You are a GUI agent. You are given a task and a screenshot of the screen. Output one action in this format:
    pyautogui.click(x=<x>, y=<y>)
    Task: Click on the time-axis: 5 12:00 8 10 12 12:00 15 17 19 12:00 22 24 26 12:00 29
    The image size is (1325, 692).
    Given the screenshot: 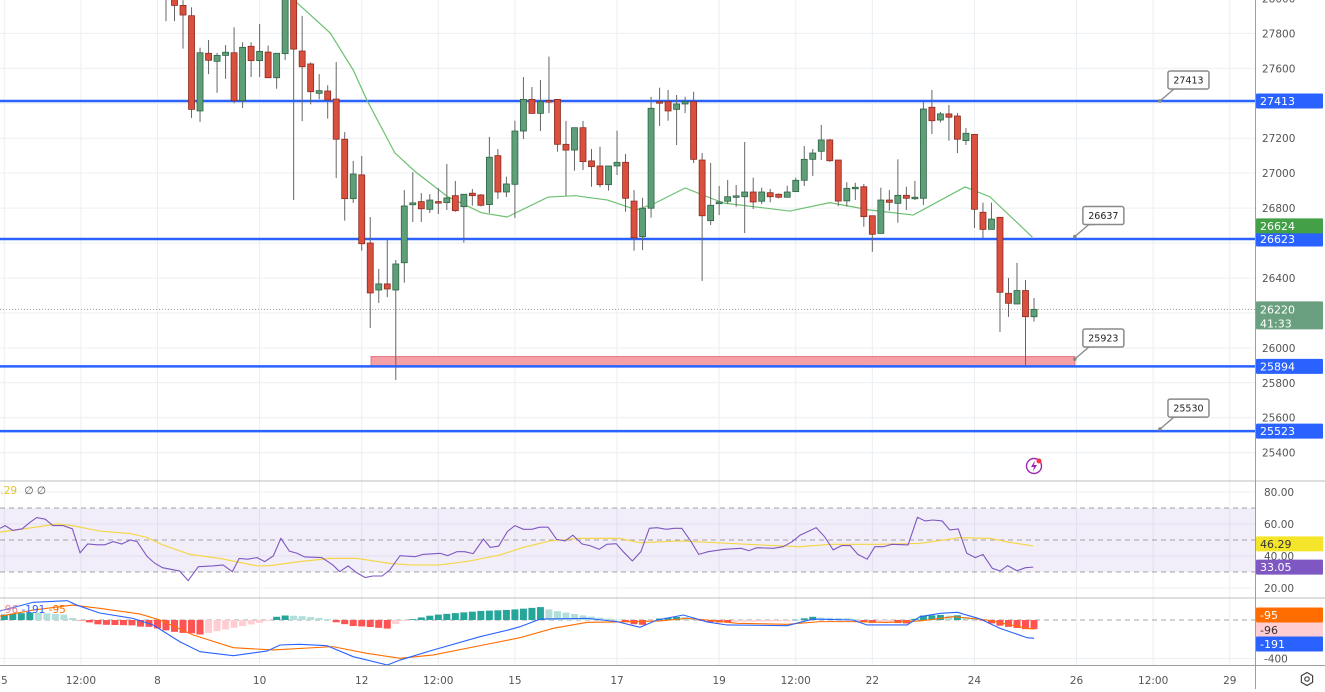 What is the action you would take?
    pyautogui.click(x=618, y=681)
    